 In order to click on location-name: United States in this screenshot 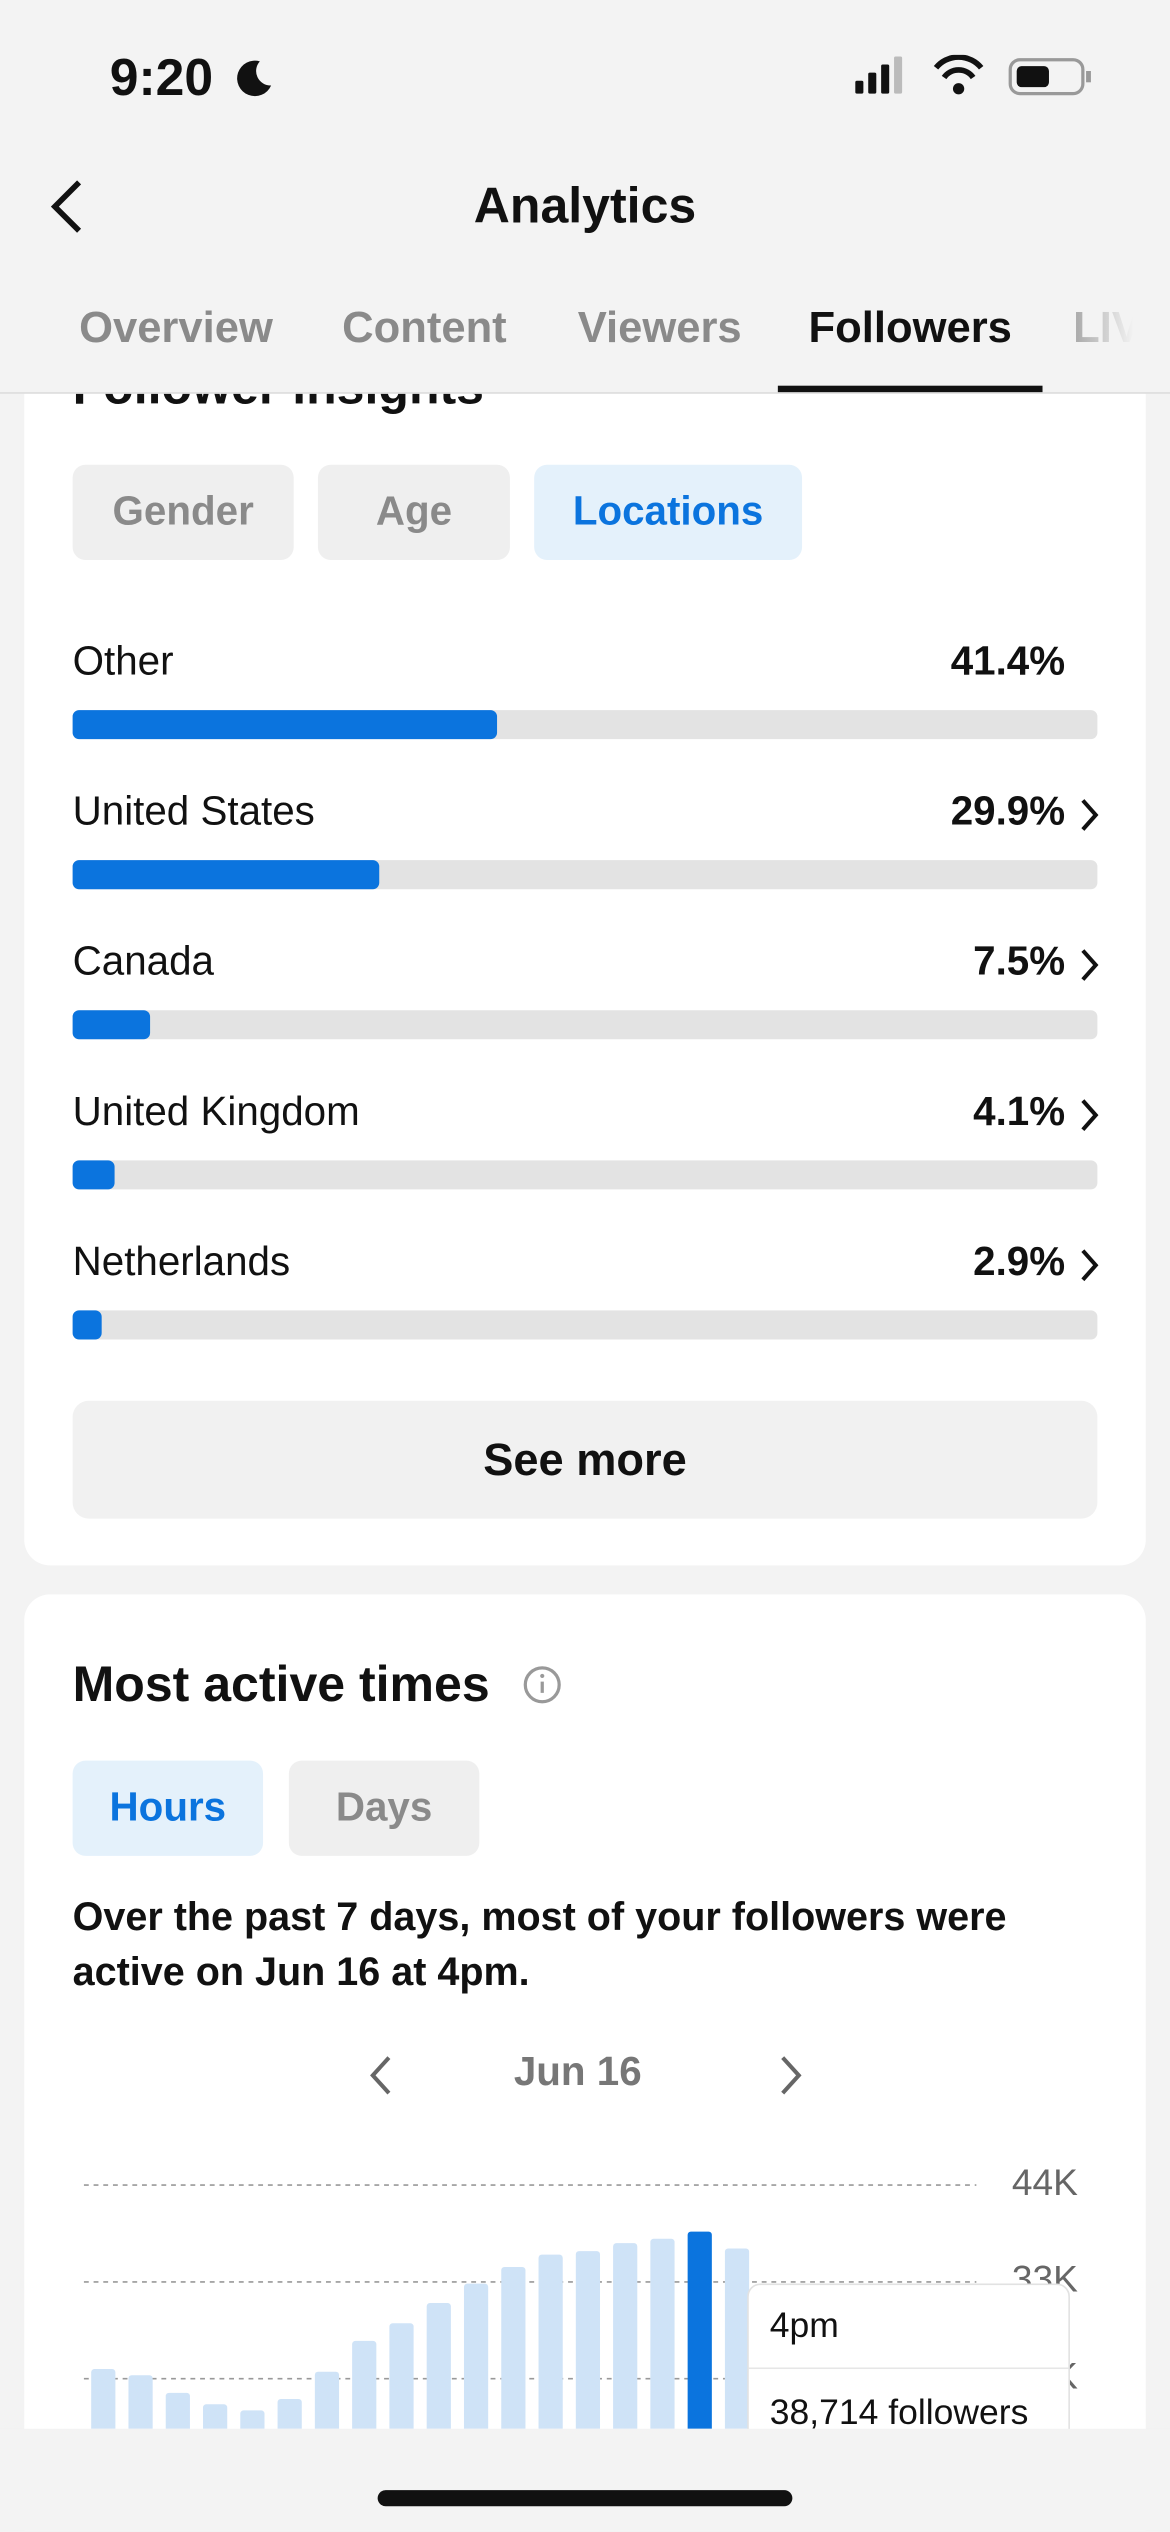, I will do `click(193, 812)`.